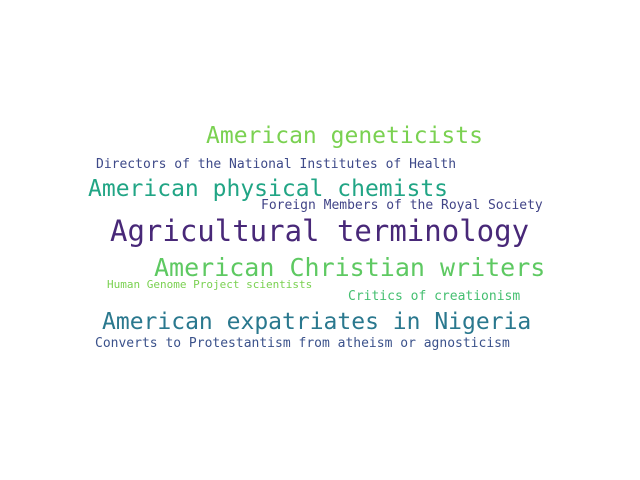  Describe the element at coordinates (210, 284) in the screenshot. I see `word-human-genome-project-scientists: Human Genome Project scientists` at that location.